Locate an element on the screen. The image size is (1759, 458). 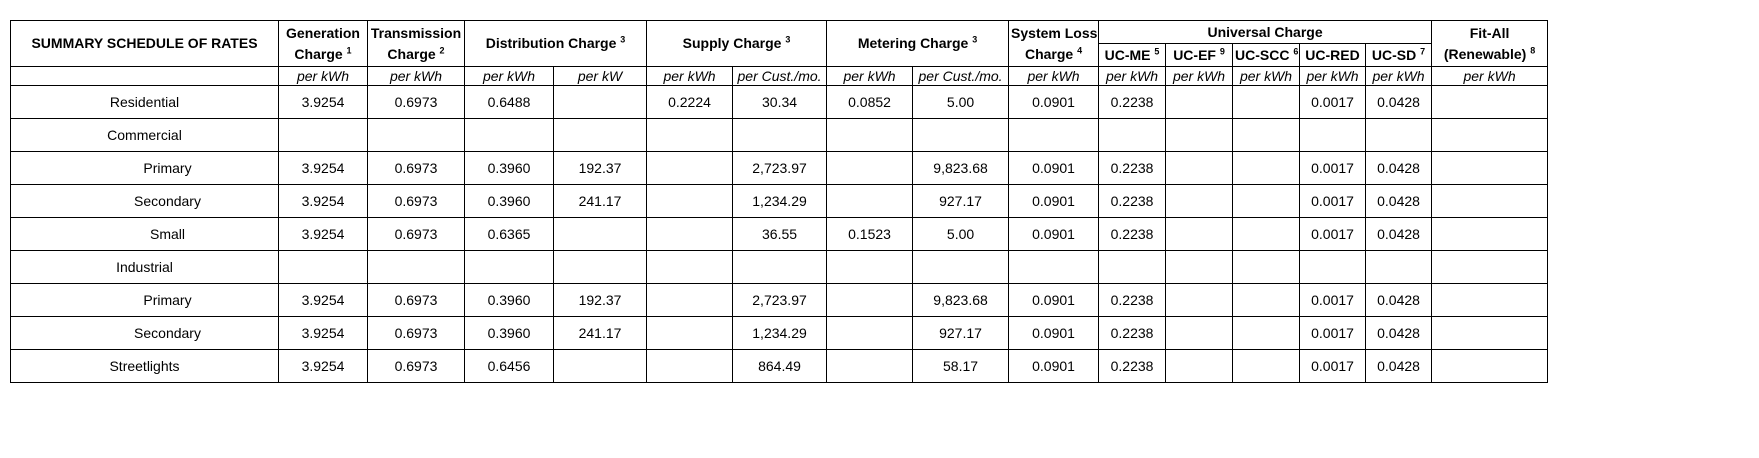
row-group-label: Commercial is located at coordinates (144, 135).